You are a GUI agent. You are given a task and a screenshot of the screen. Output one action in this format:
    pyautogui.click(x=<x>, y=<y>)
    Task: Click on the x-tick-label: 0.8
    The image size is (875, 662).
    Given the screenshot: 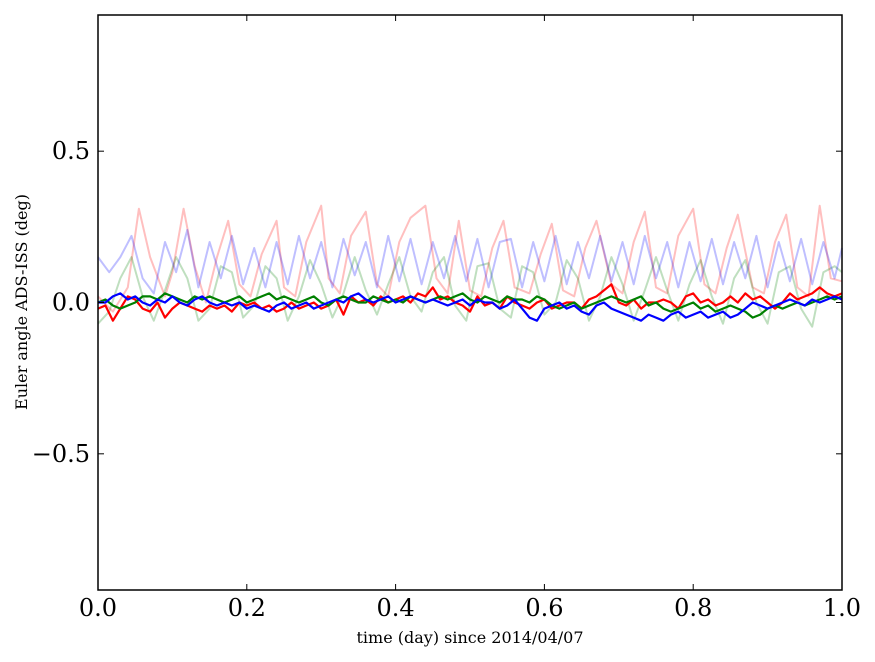 What is the action you would take?
    pyautogui.click(x=693, y=608)
    